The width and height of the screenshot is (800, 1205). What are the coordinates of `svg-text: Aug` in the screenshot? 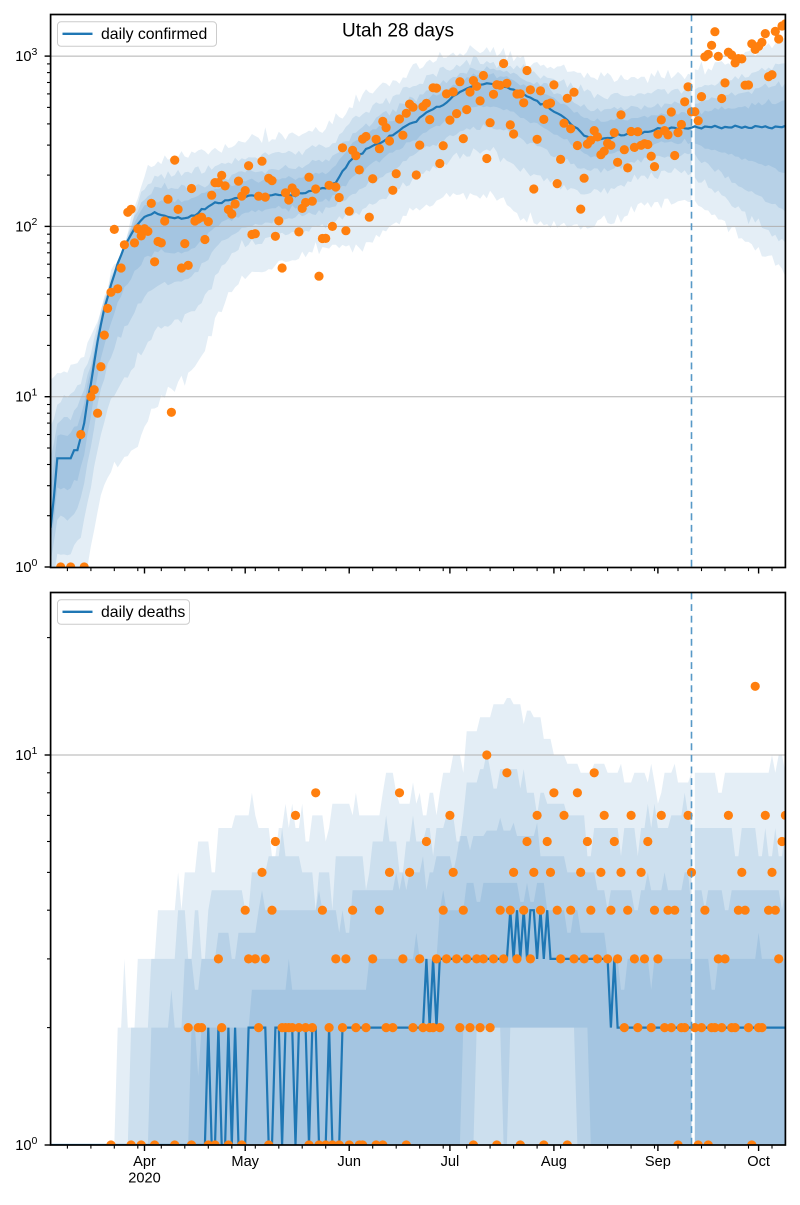 It's located at (554, 1162).